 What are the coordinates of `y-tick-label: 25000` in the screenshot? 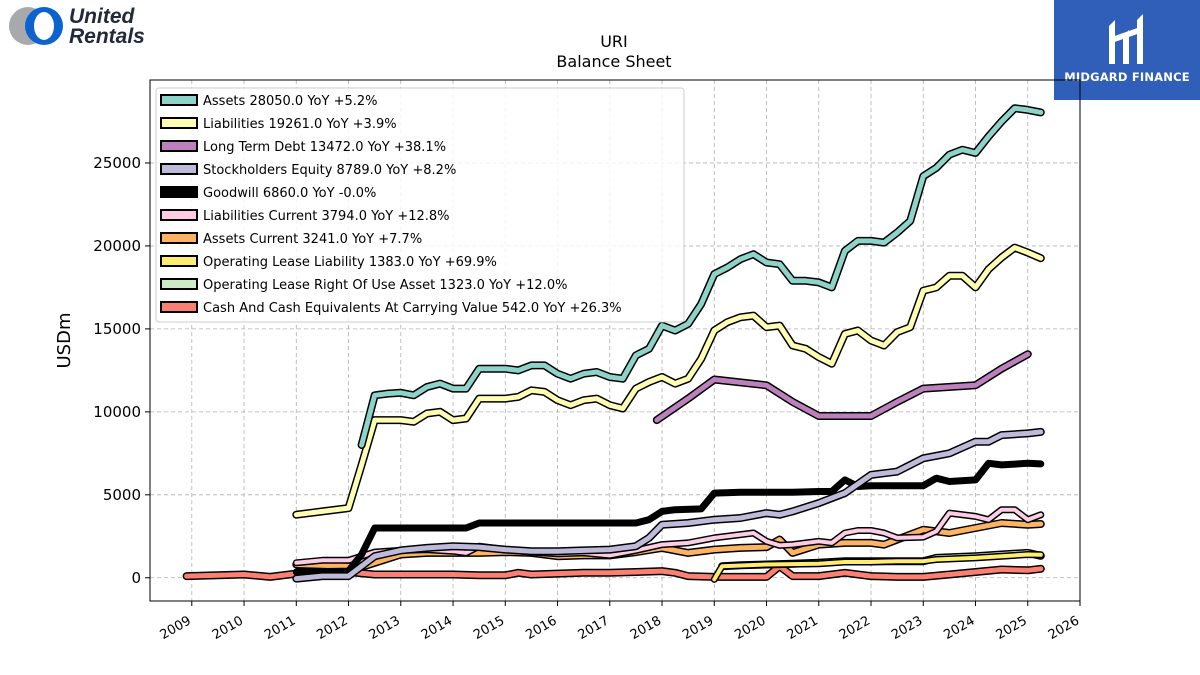 It's located at (117, 163).